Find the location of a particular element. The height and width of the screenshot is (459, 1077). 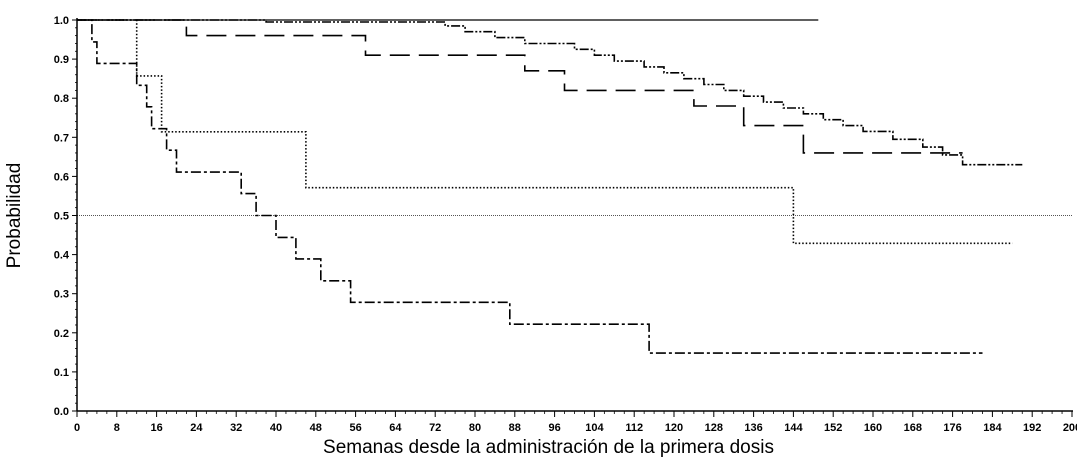

y-tick-label: 0.4 is located at coordinates (62, 256).